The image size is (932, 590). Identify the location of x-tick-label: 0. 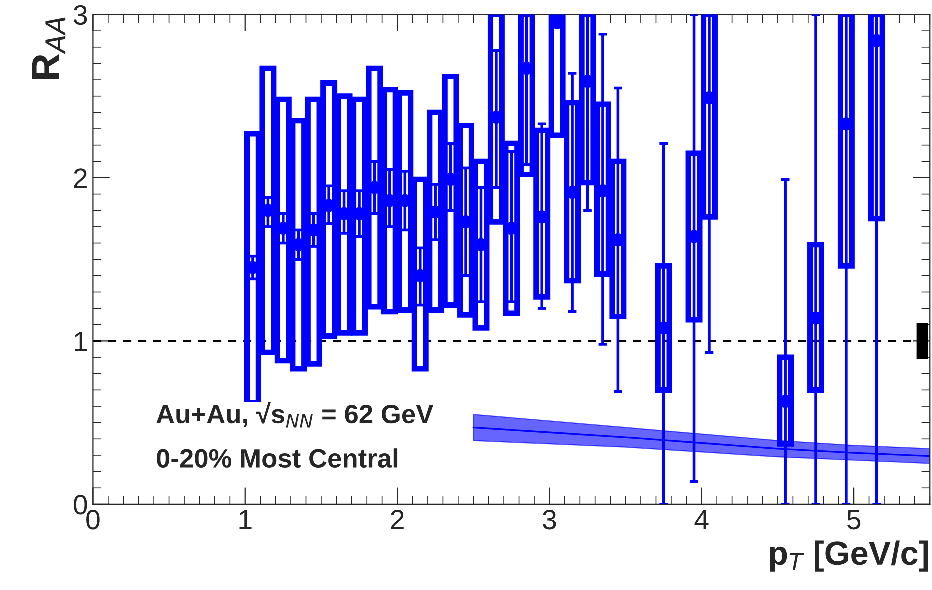
(93, 520).